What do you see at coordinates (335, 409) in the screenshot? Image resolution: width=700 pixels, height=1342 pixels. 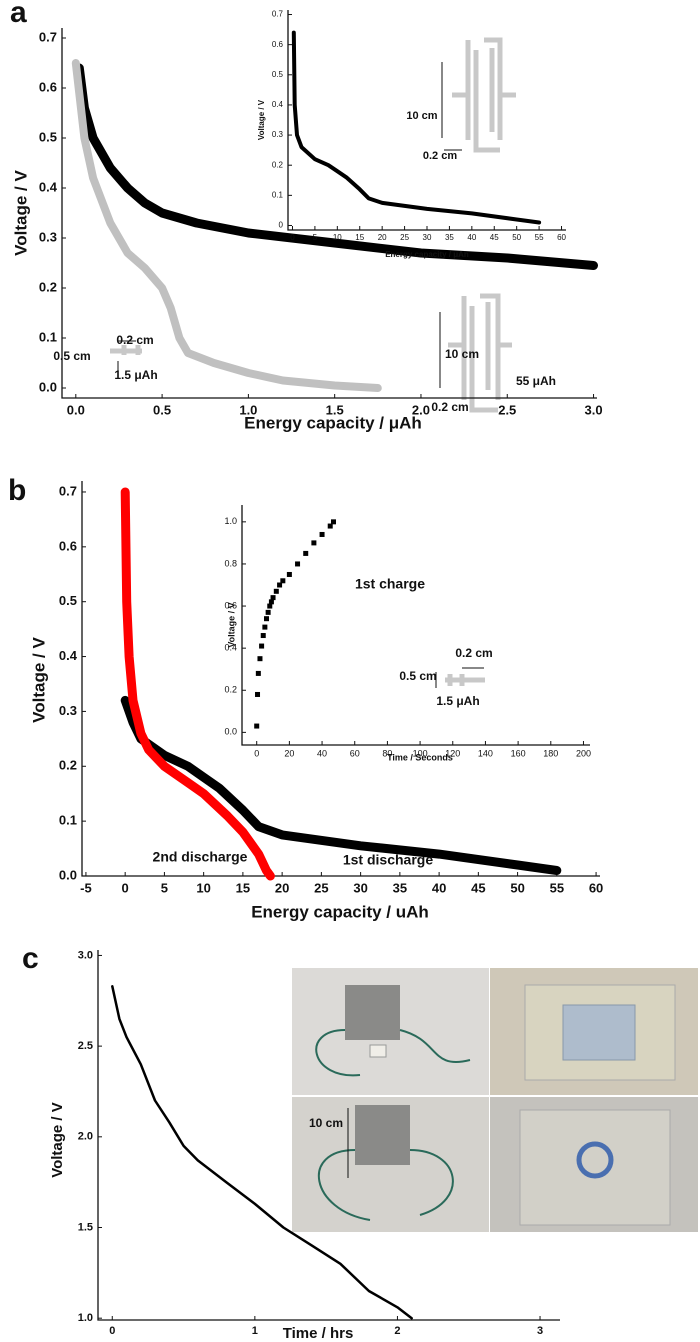 I see `x-tick-label: 1.5` at bounding box center [335, 409].